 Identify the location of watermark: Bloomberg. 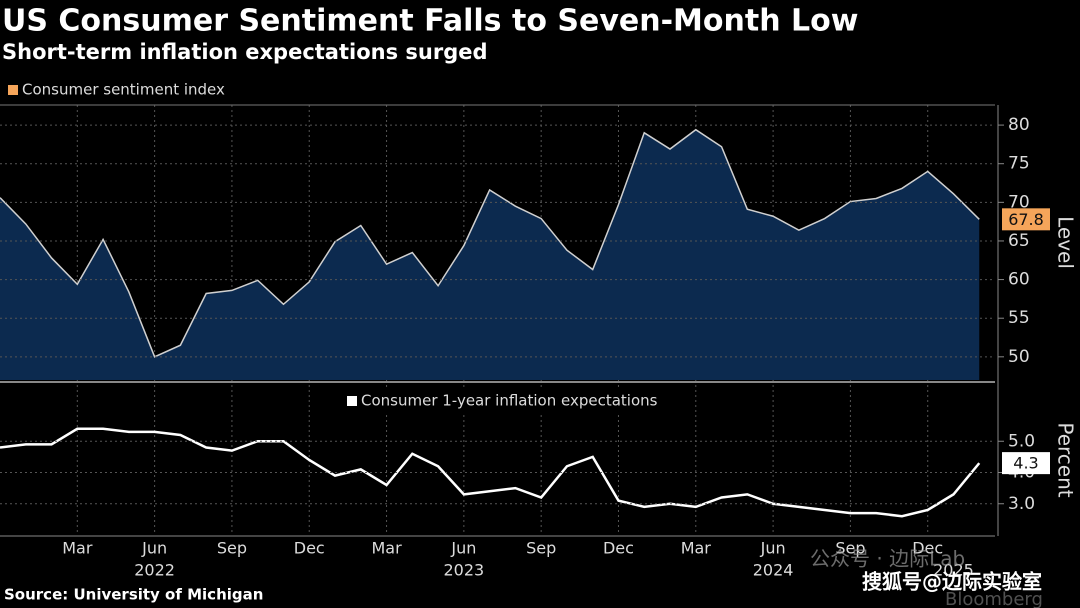
(994, 598).